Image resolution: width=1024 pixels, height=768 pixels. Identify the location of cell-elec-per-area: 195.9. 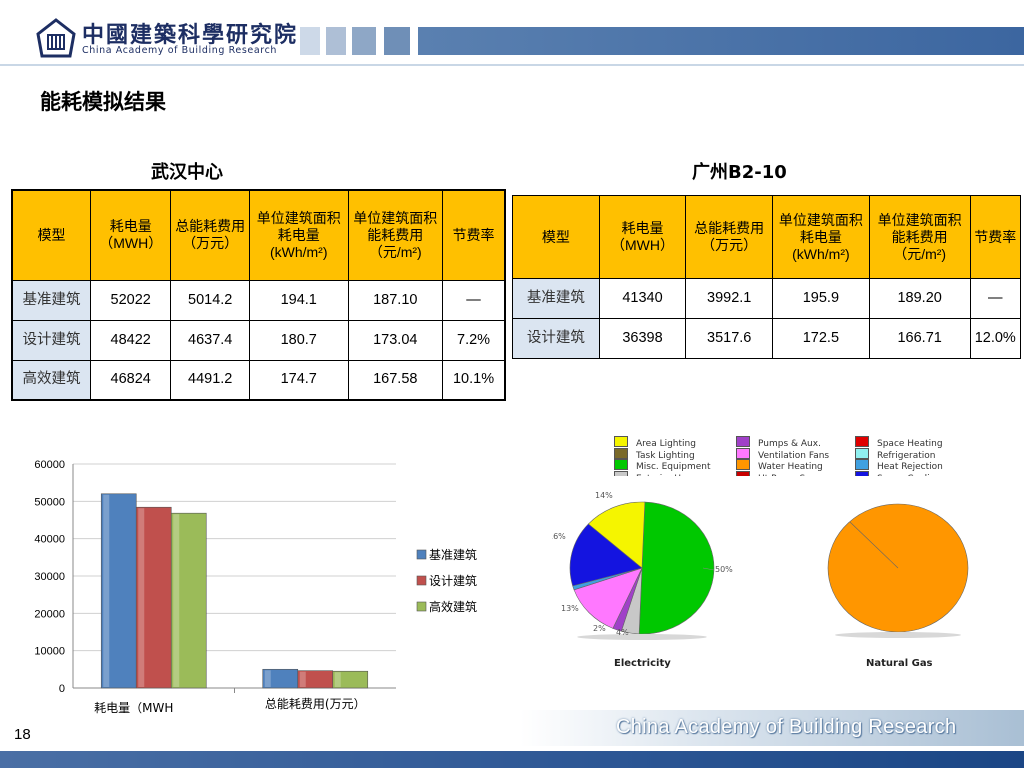
(821, 298).